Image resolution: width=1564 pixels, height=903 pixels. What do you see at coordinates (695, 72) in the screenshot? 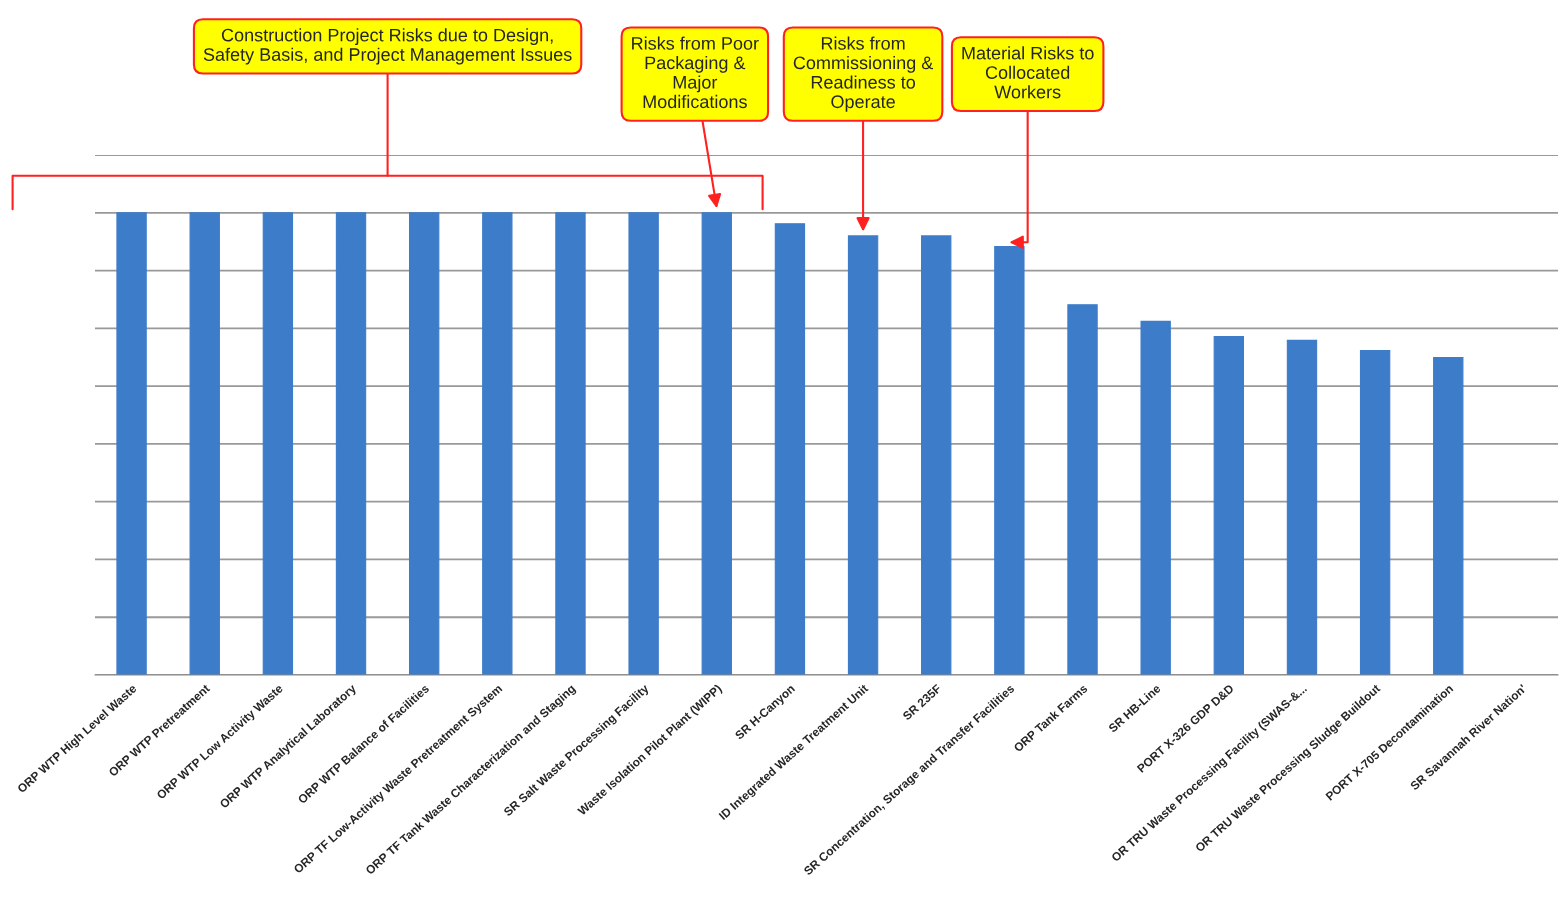
I see `annotation: Risks from Poor Packaging & Major Modifications` at bounding box center [695, 72].